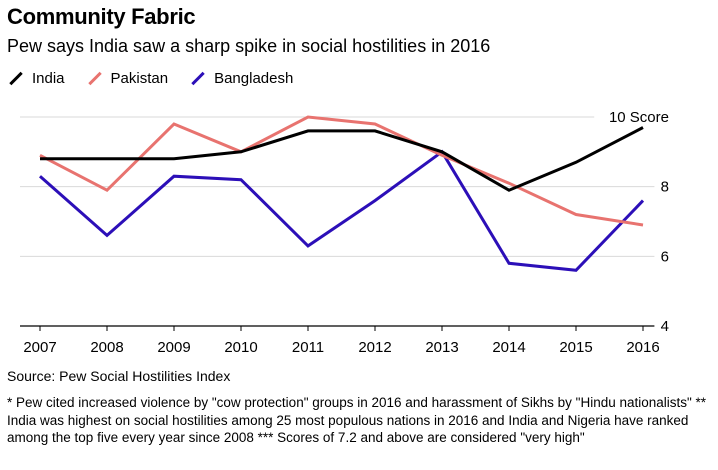 The height and width of the screenshot is (470, 718). Describe the element at coordinates (240, 347) in the screenshot. I see `x-tick-label-2010: 2010` at that location.